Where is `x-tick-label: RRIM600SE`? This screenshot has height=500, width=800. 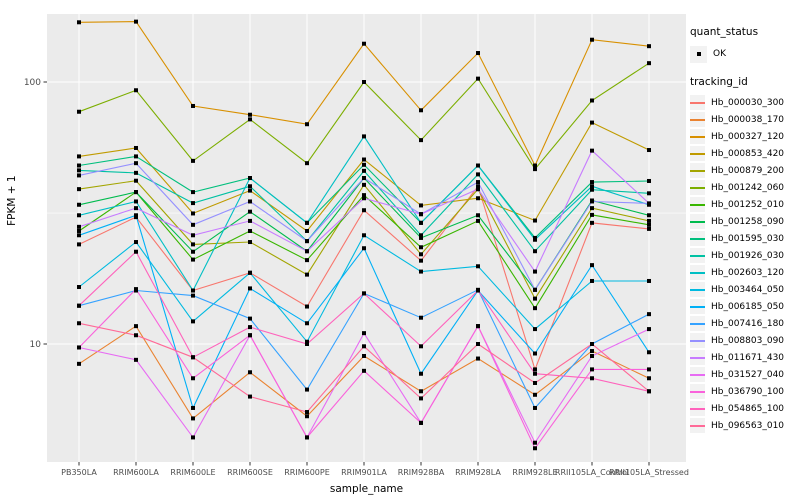
x-tick-label: RRIM600SE is located at coordinates (250, 472).